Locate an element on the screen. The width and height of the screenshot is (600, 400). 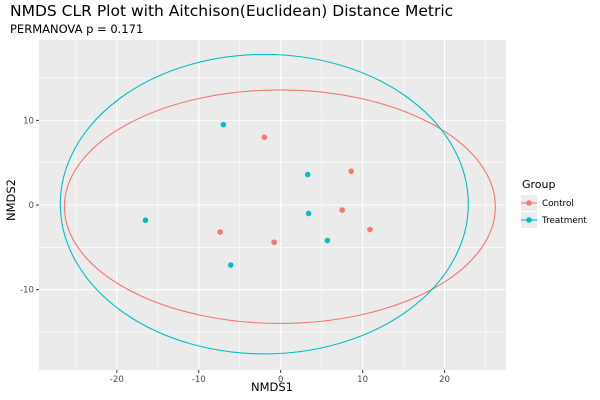
x-tick-label: -10 is located at coordinates (199, 380).